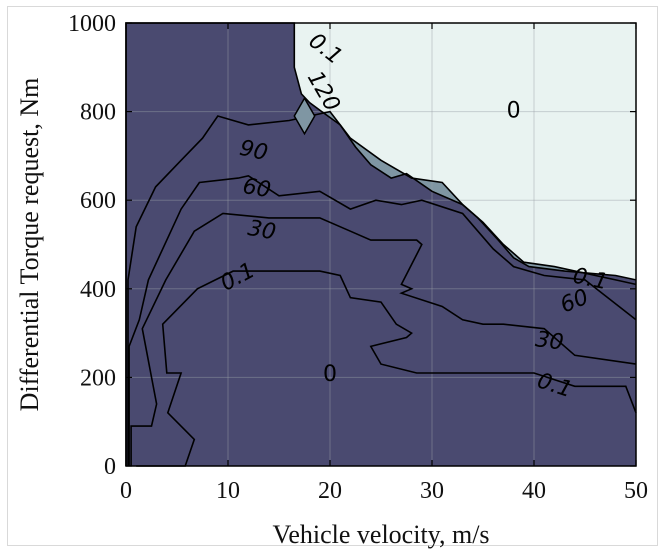 This screenshot has height=552, width=665. I want to click on x-tick-label: 0, so click(126, 491).